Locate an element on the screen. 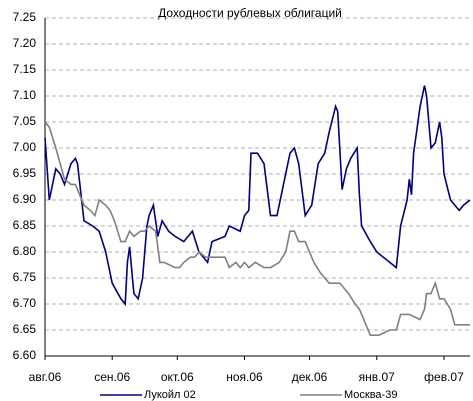 This screenshot has height=401, width=473. y-tick-label: 7.05 is located at coordinates (25, 121).